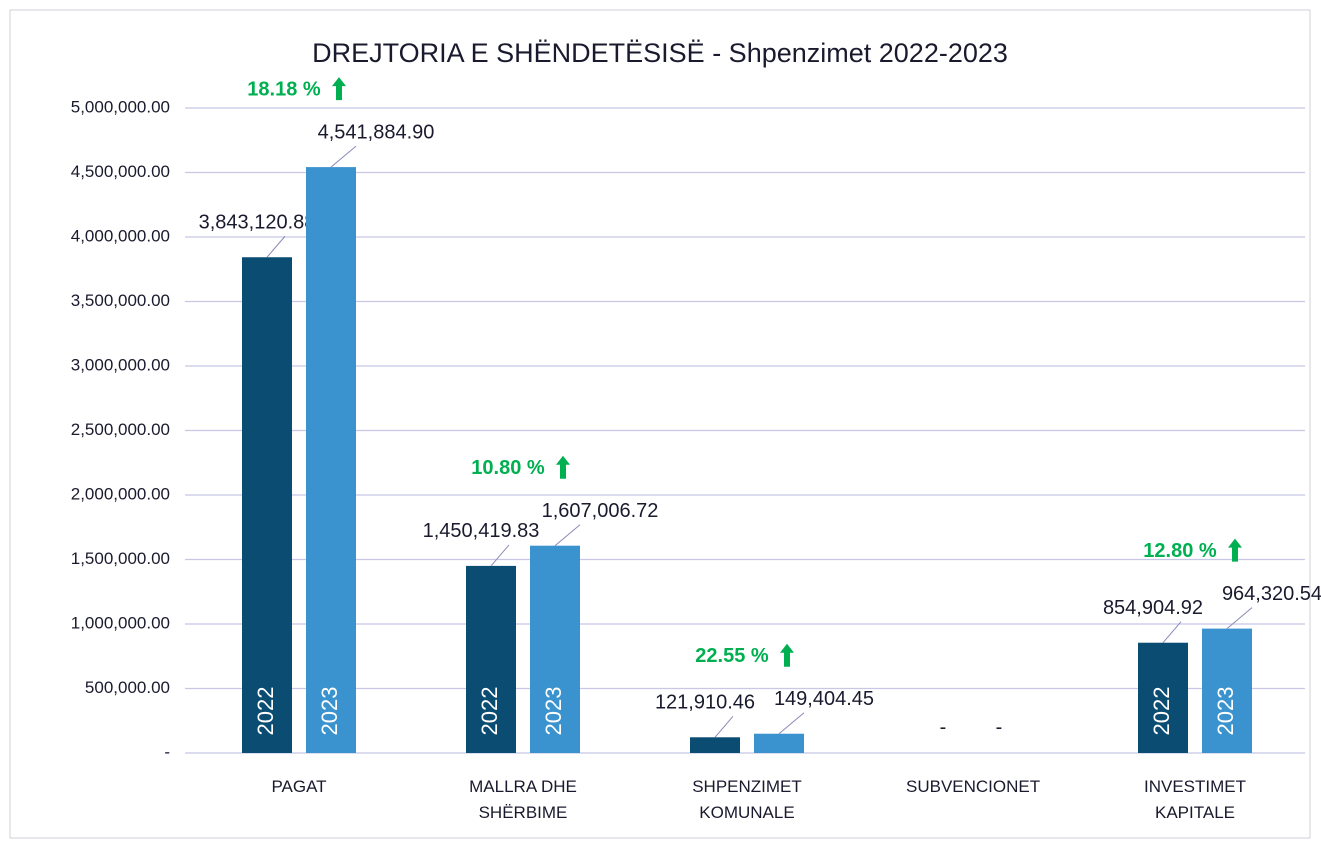 The height and width of the screenshot is (848, 1321). What do you see at coordinates (481, 531) in the screenshot?
I see `value-label: 1,450,419.83` at bounding box center [481, 531].